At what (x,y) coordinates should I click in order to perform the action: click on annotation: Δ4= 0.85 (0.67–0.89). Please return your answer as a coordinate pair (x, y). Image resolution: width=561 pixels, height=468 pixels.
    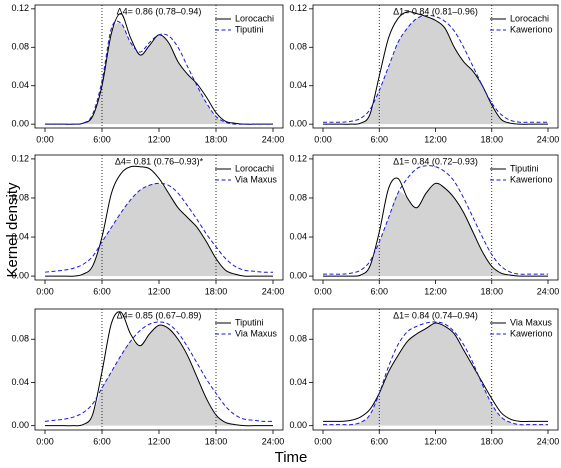
    Looking at the image, I should click on (159, 315).